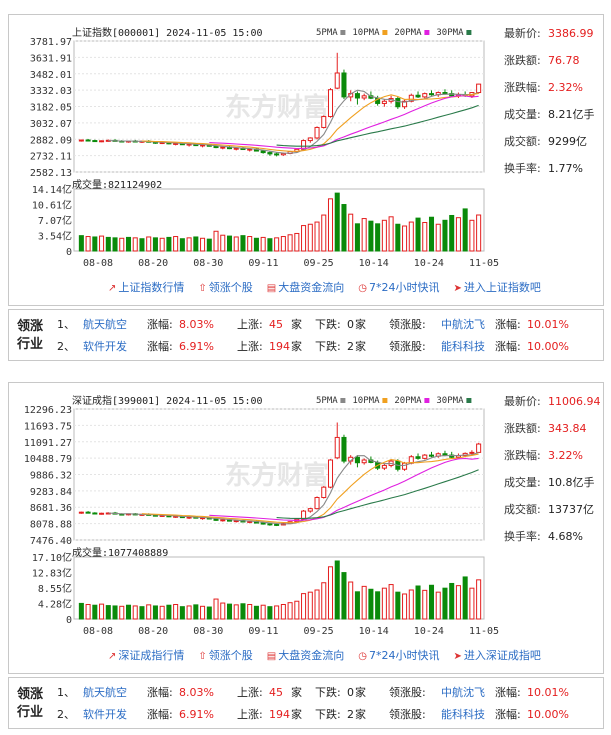 The width and height of the screenshot is (611, 735). I want to click on ma30-line, so click(377, 125).